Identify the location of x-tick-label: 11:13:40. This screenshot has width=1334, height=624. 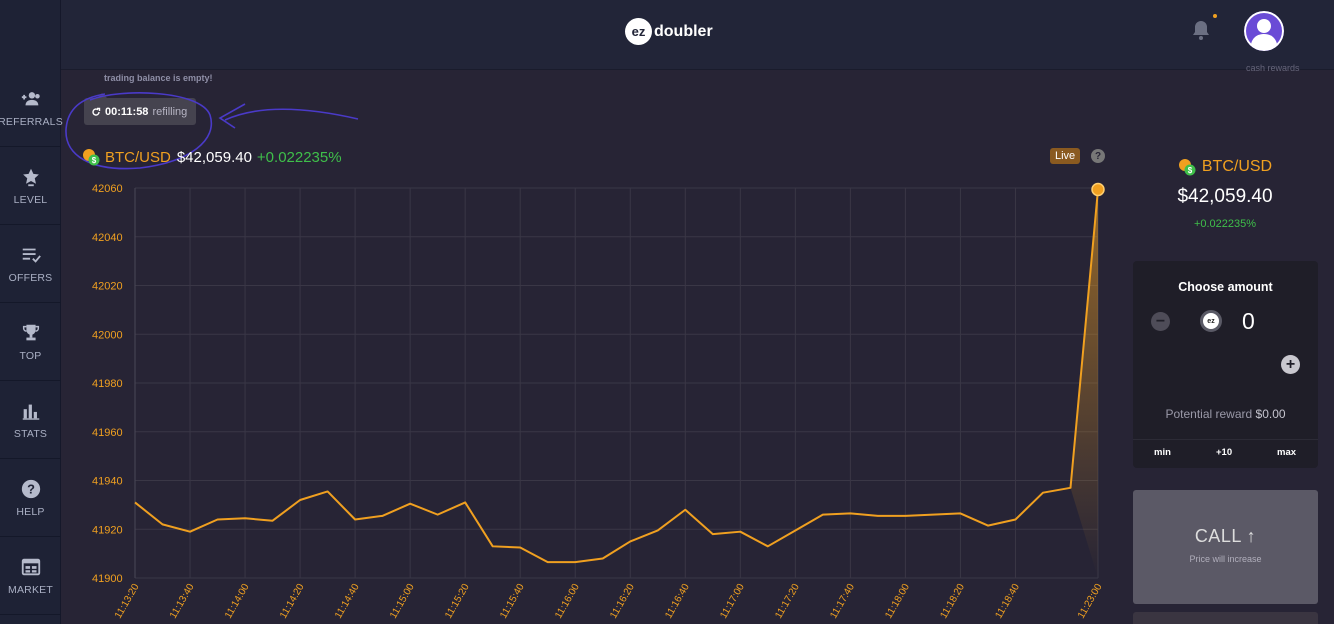
(182, 601).